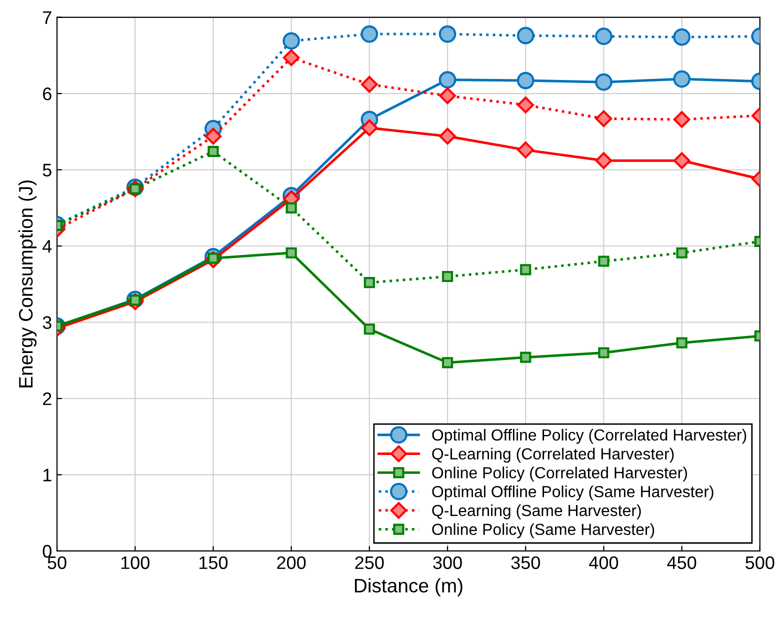 The height and width of the screenshot is (617, 781). I want to click on y-tick-label: 2, so click(47, 399).